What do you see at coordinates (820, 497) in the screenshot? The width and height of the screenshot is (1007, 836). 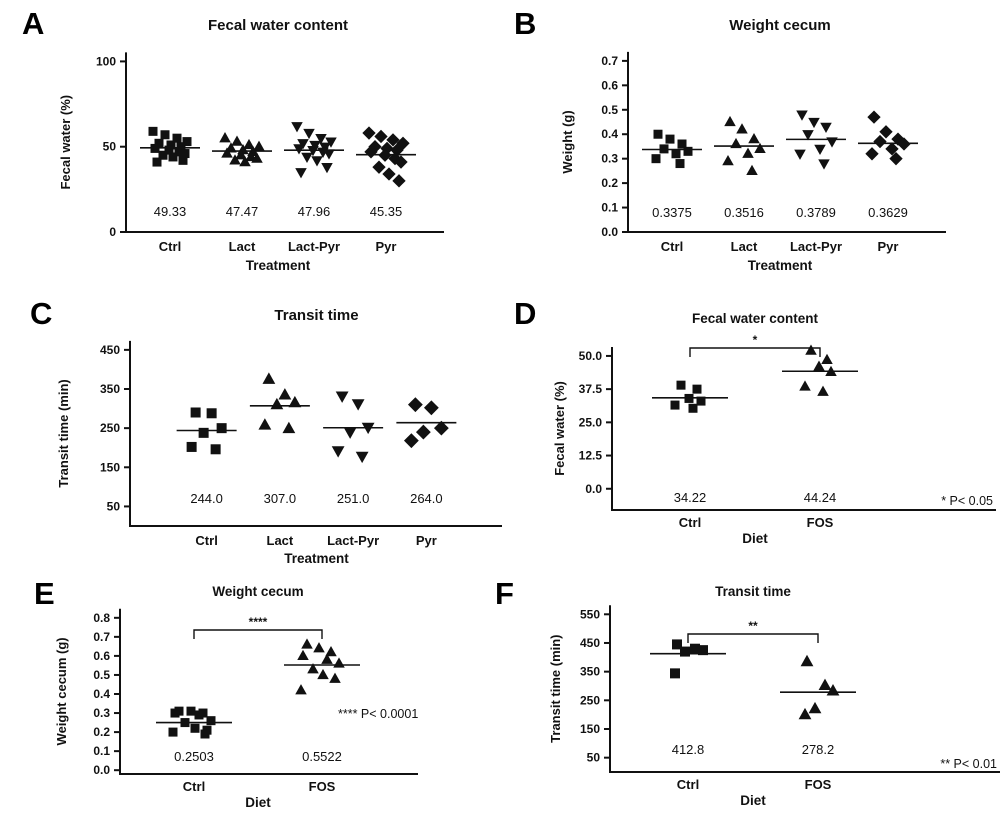 I see `svg-text: 44.24` at bounding box center [820, 497].